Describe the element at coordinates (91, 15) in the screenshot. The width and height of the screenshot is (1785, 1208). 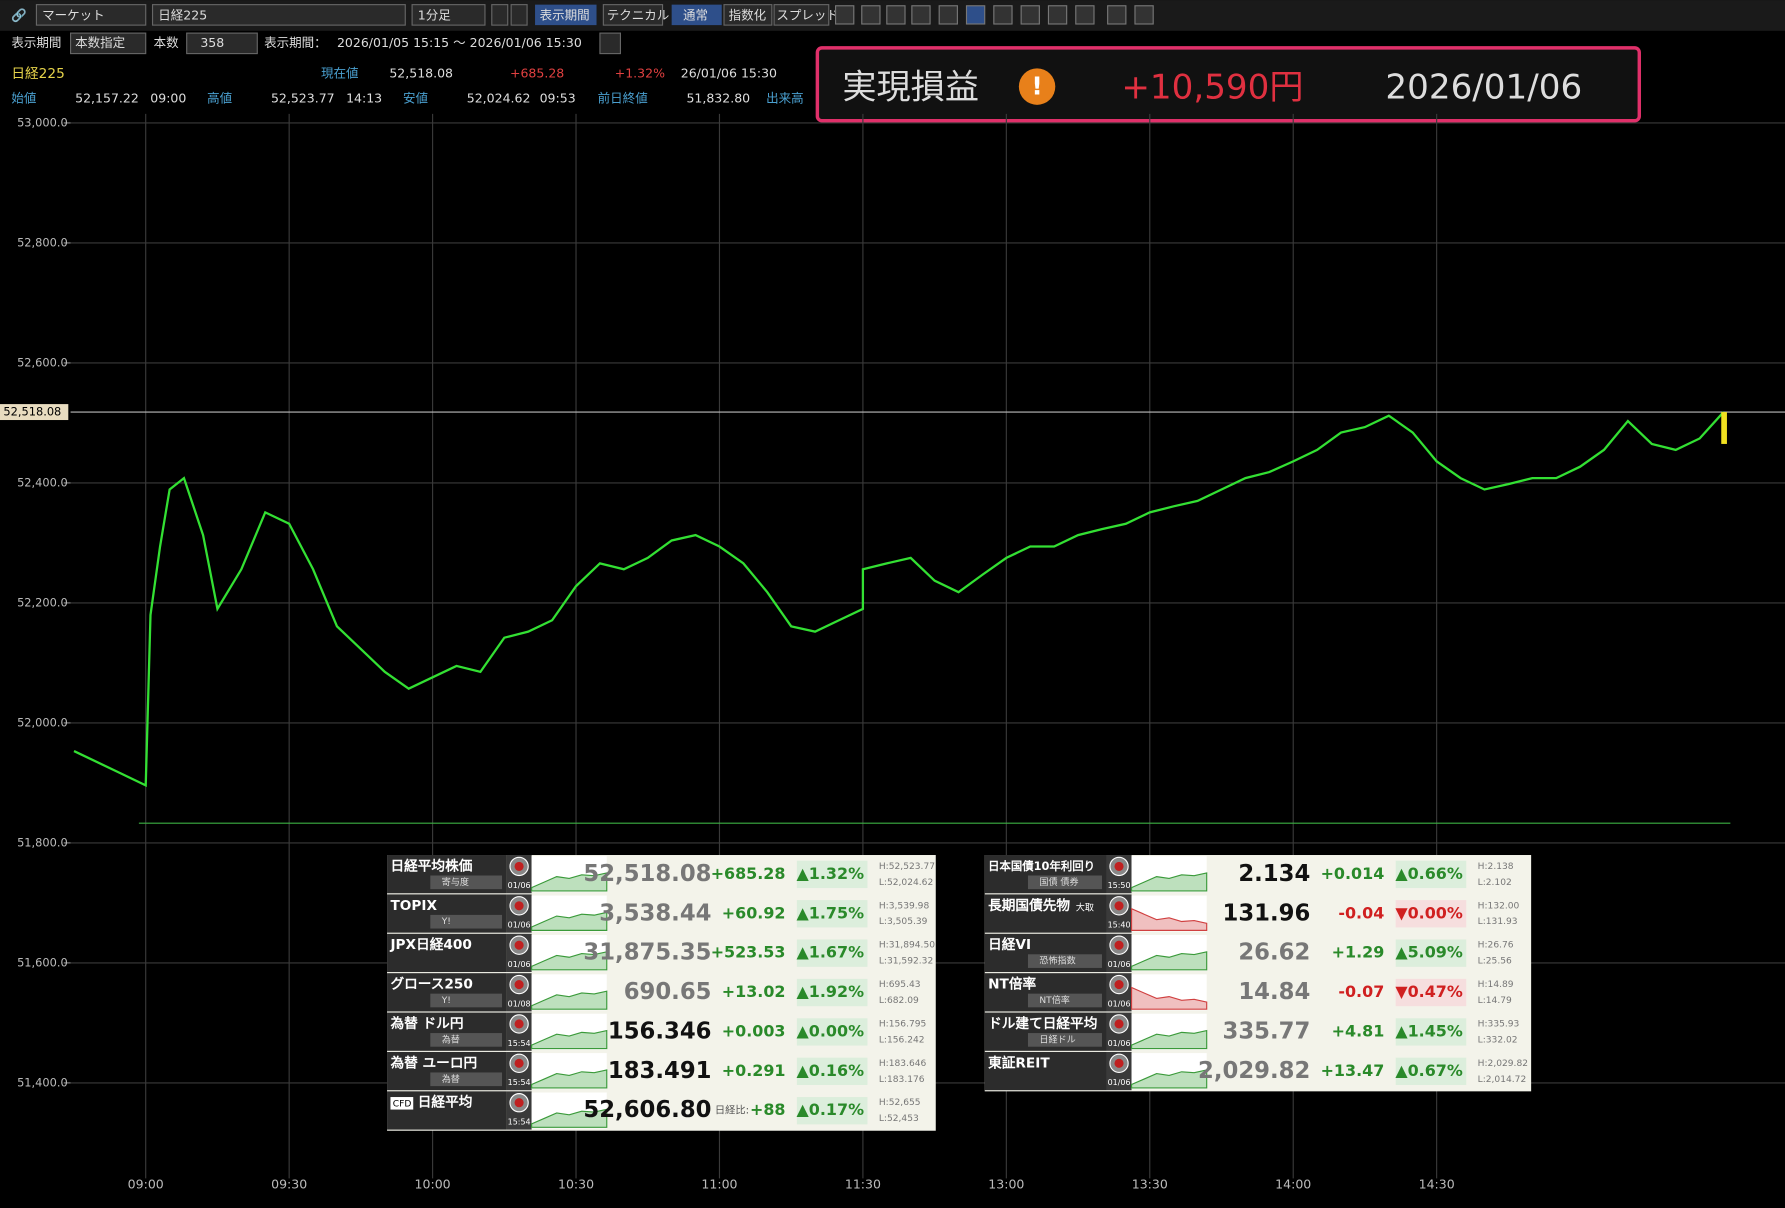
I see `market-select` at that location.